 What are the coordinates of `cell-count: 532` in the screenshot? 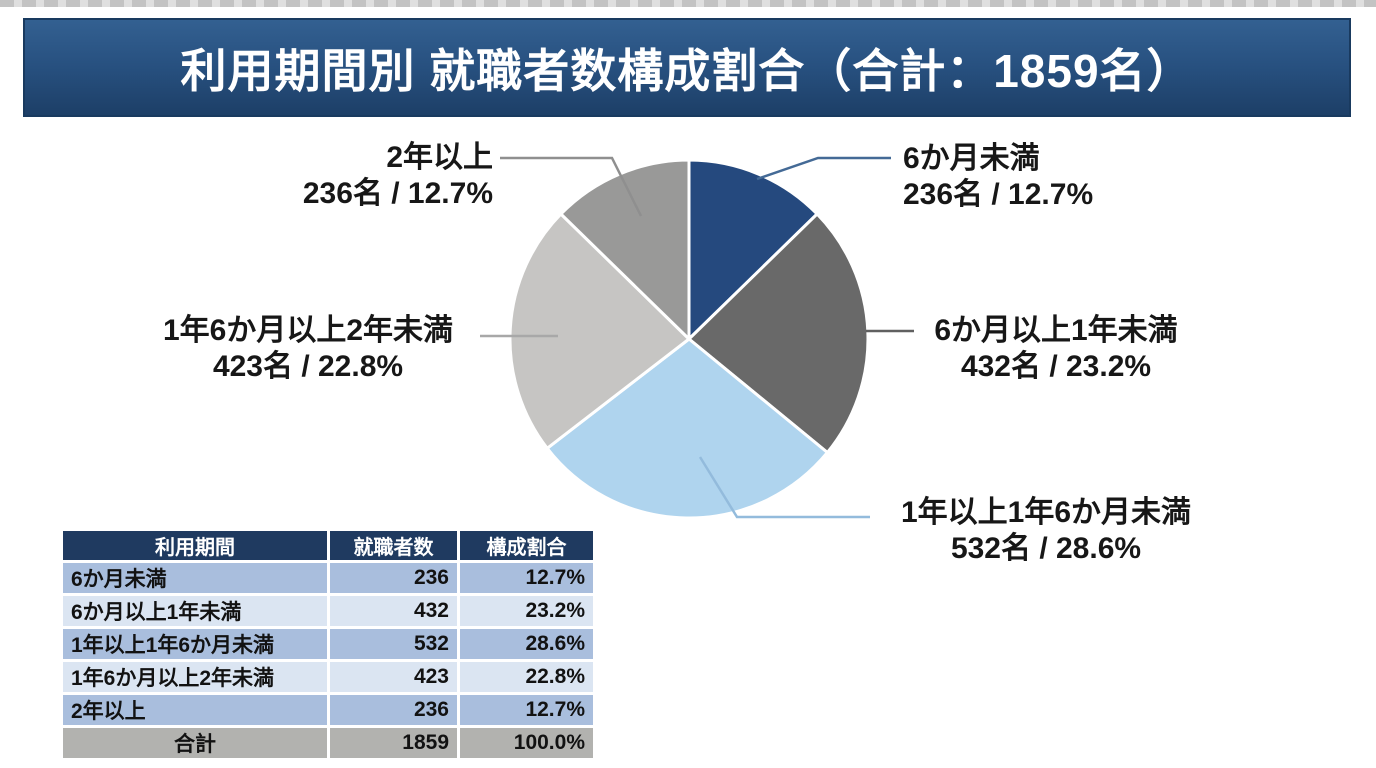 It's located at (393, 644).